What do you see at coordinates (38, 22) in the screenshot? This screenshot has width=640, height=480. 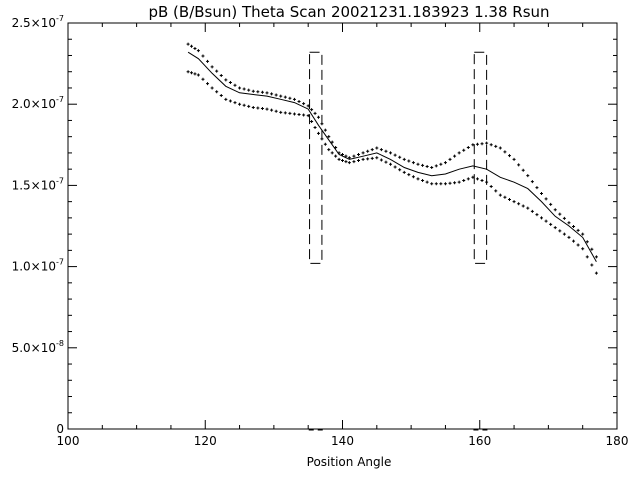 I see `y-tick-label: 2.5×10⁻⁷` at bounding box center [38, 22].